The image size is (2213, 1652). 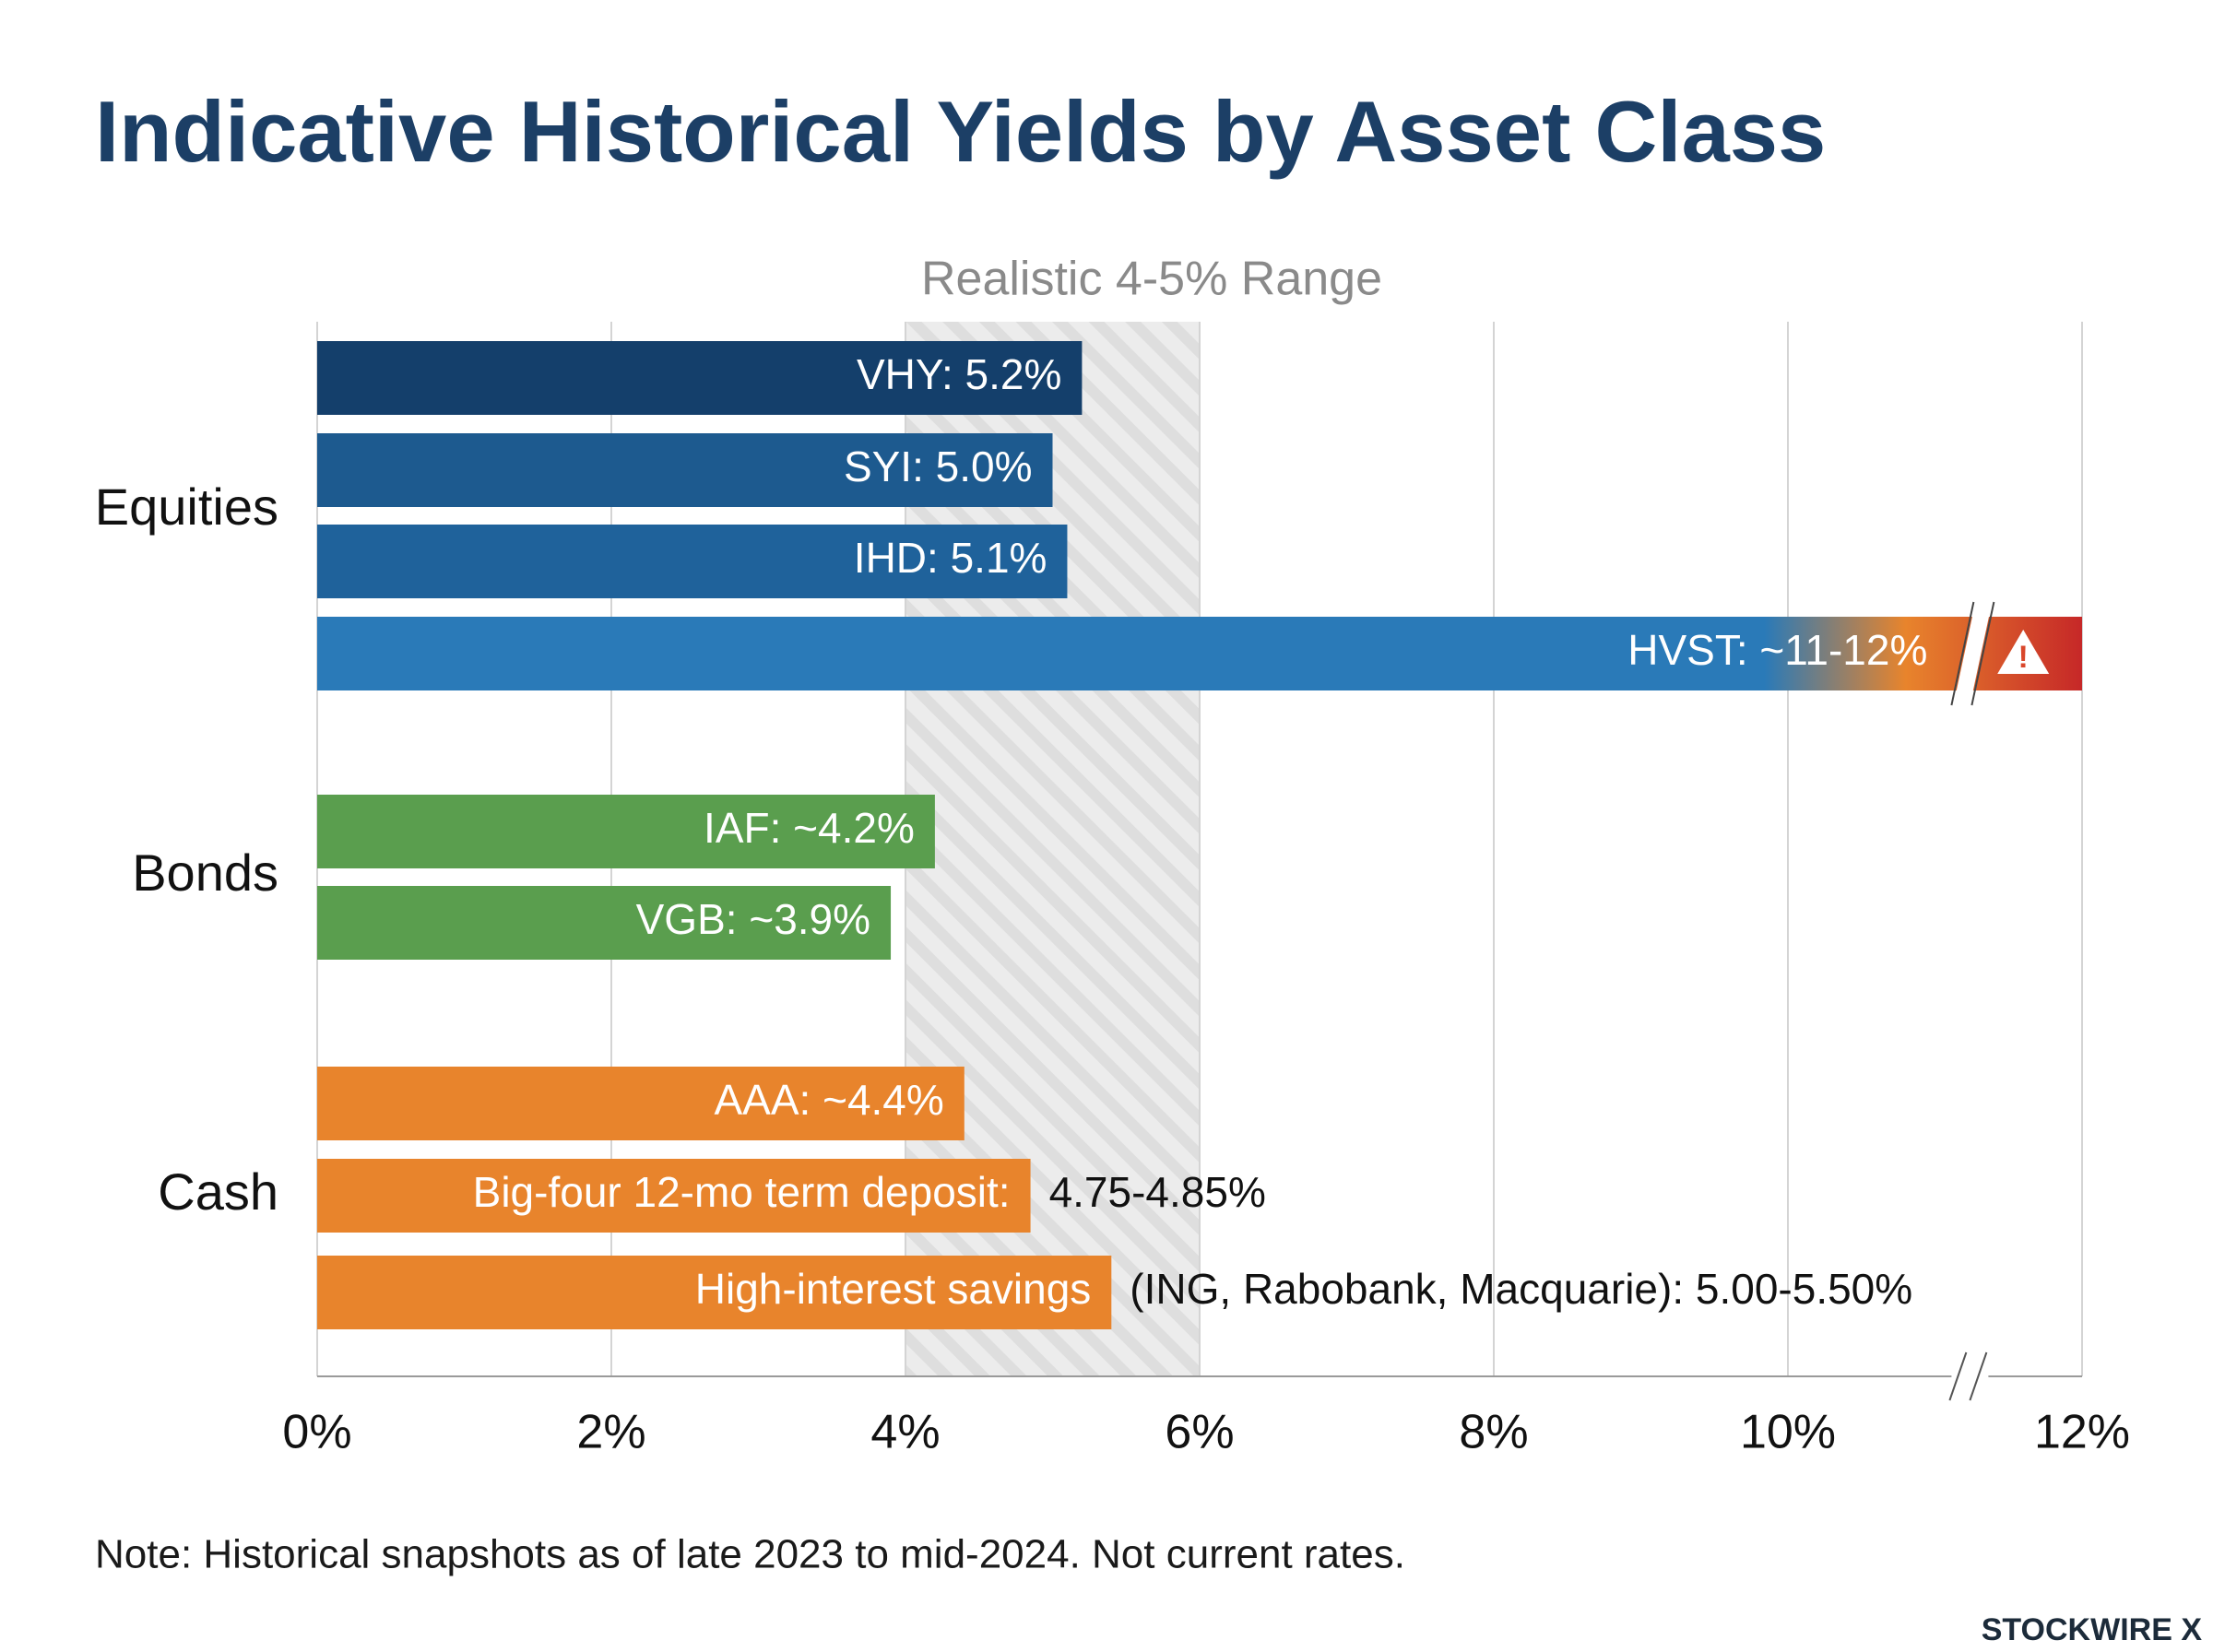 What do you see at coordinates (1788, 1432) in the screenshot?
I see `x-tick-label: 10%` at bounding box center [1788, 1432].